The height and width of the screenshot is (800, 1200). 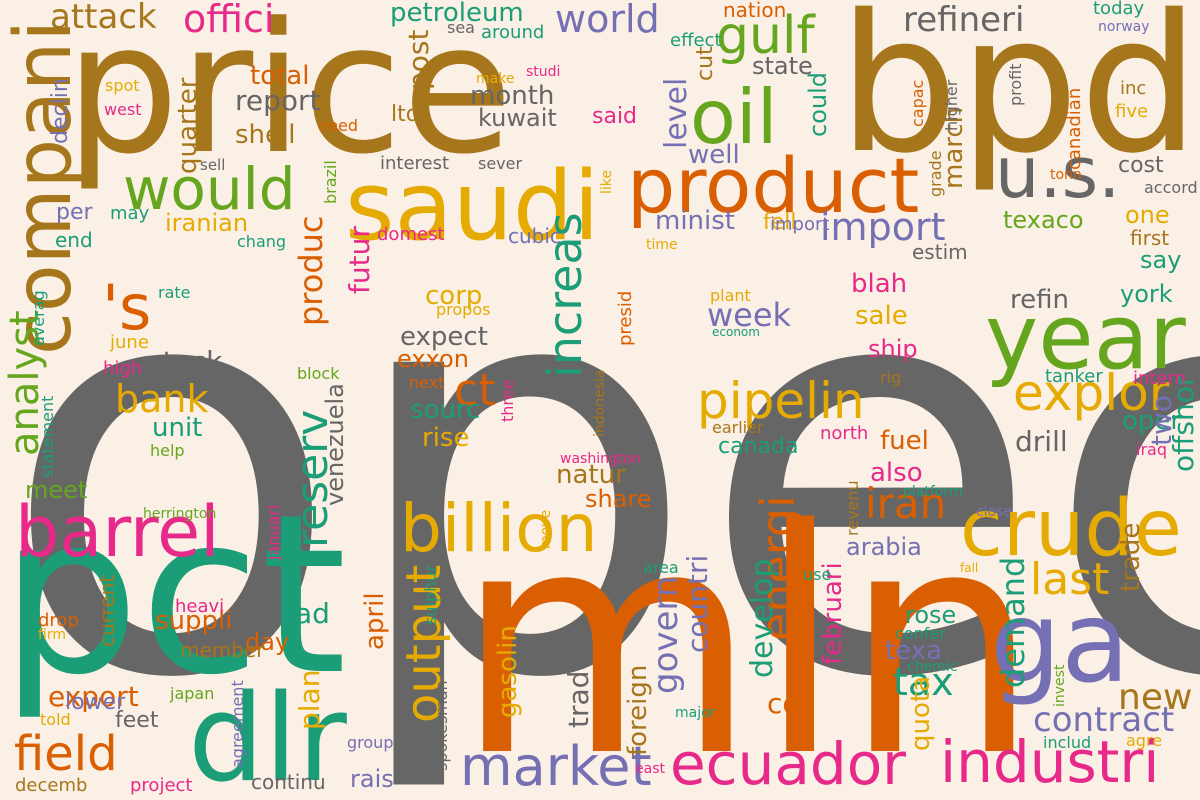 What do you see at coordinates (433, 359) in the screenshot?
I see `cloud-word: exxon` at bounding box center [433, 359].